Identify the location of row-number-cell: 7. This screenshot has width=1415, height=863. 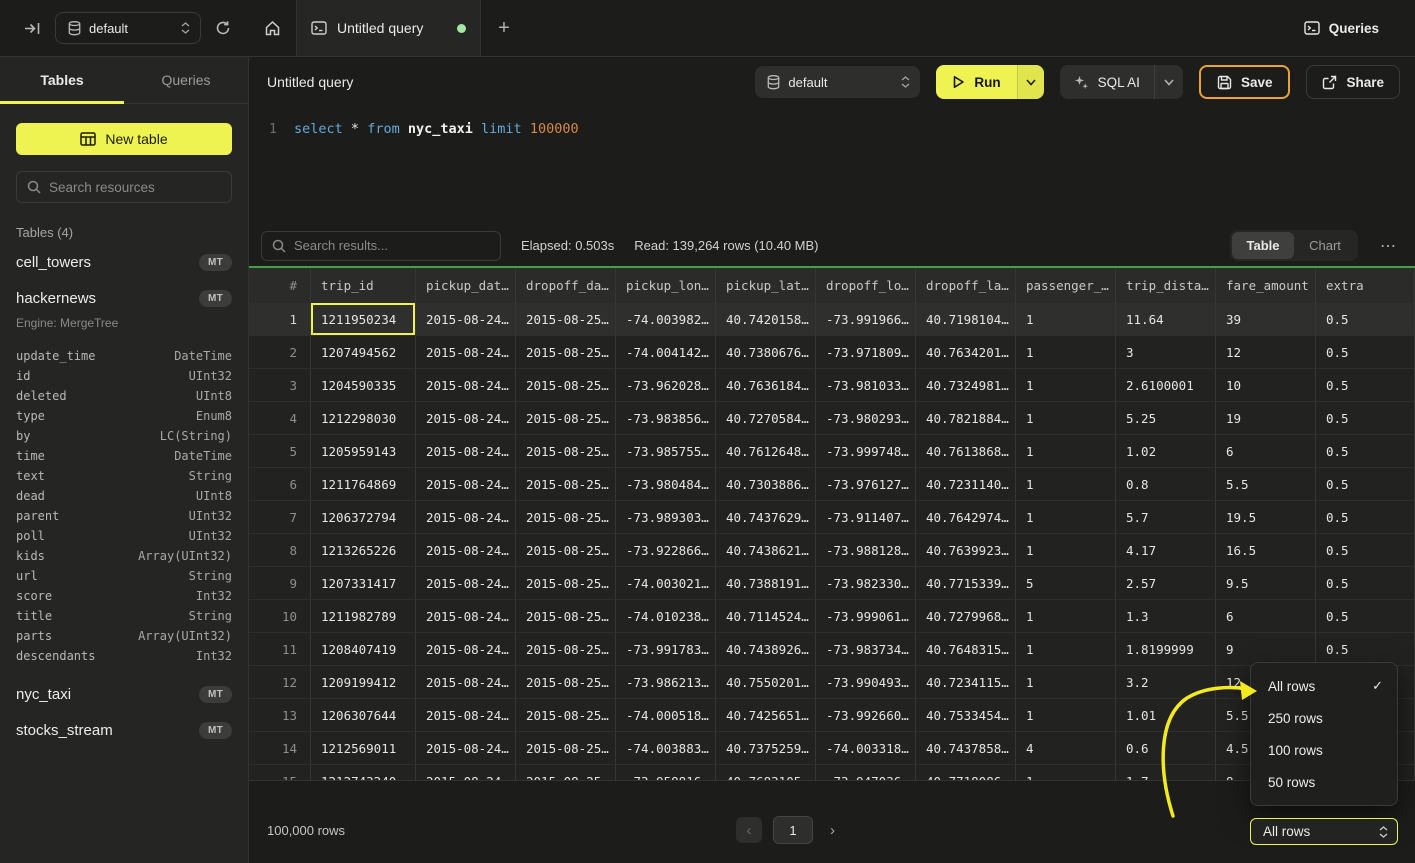
(280, 517).